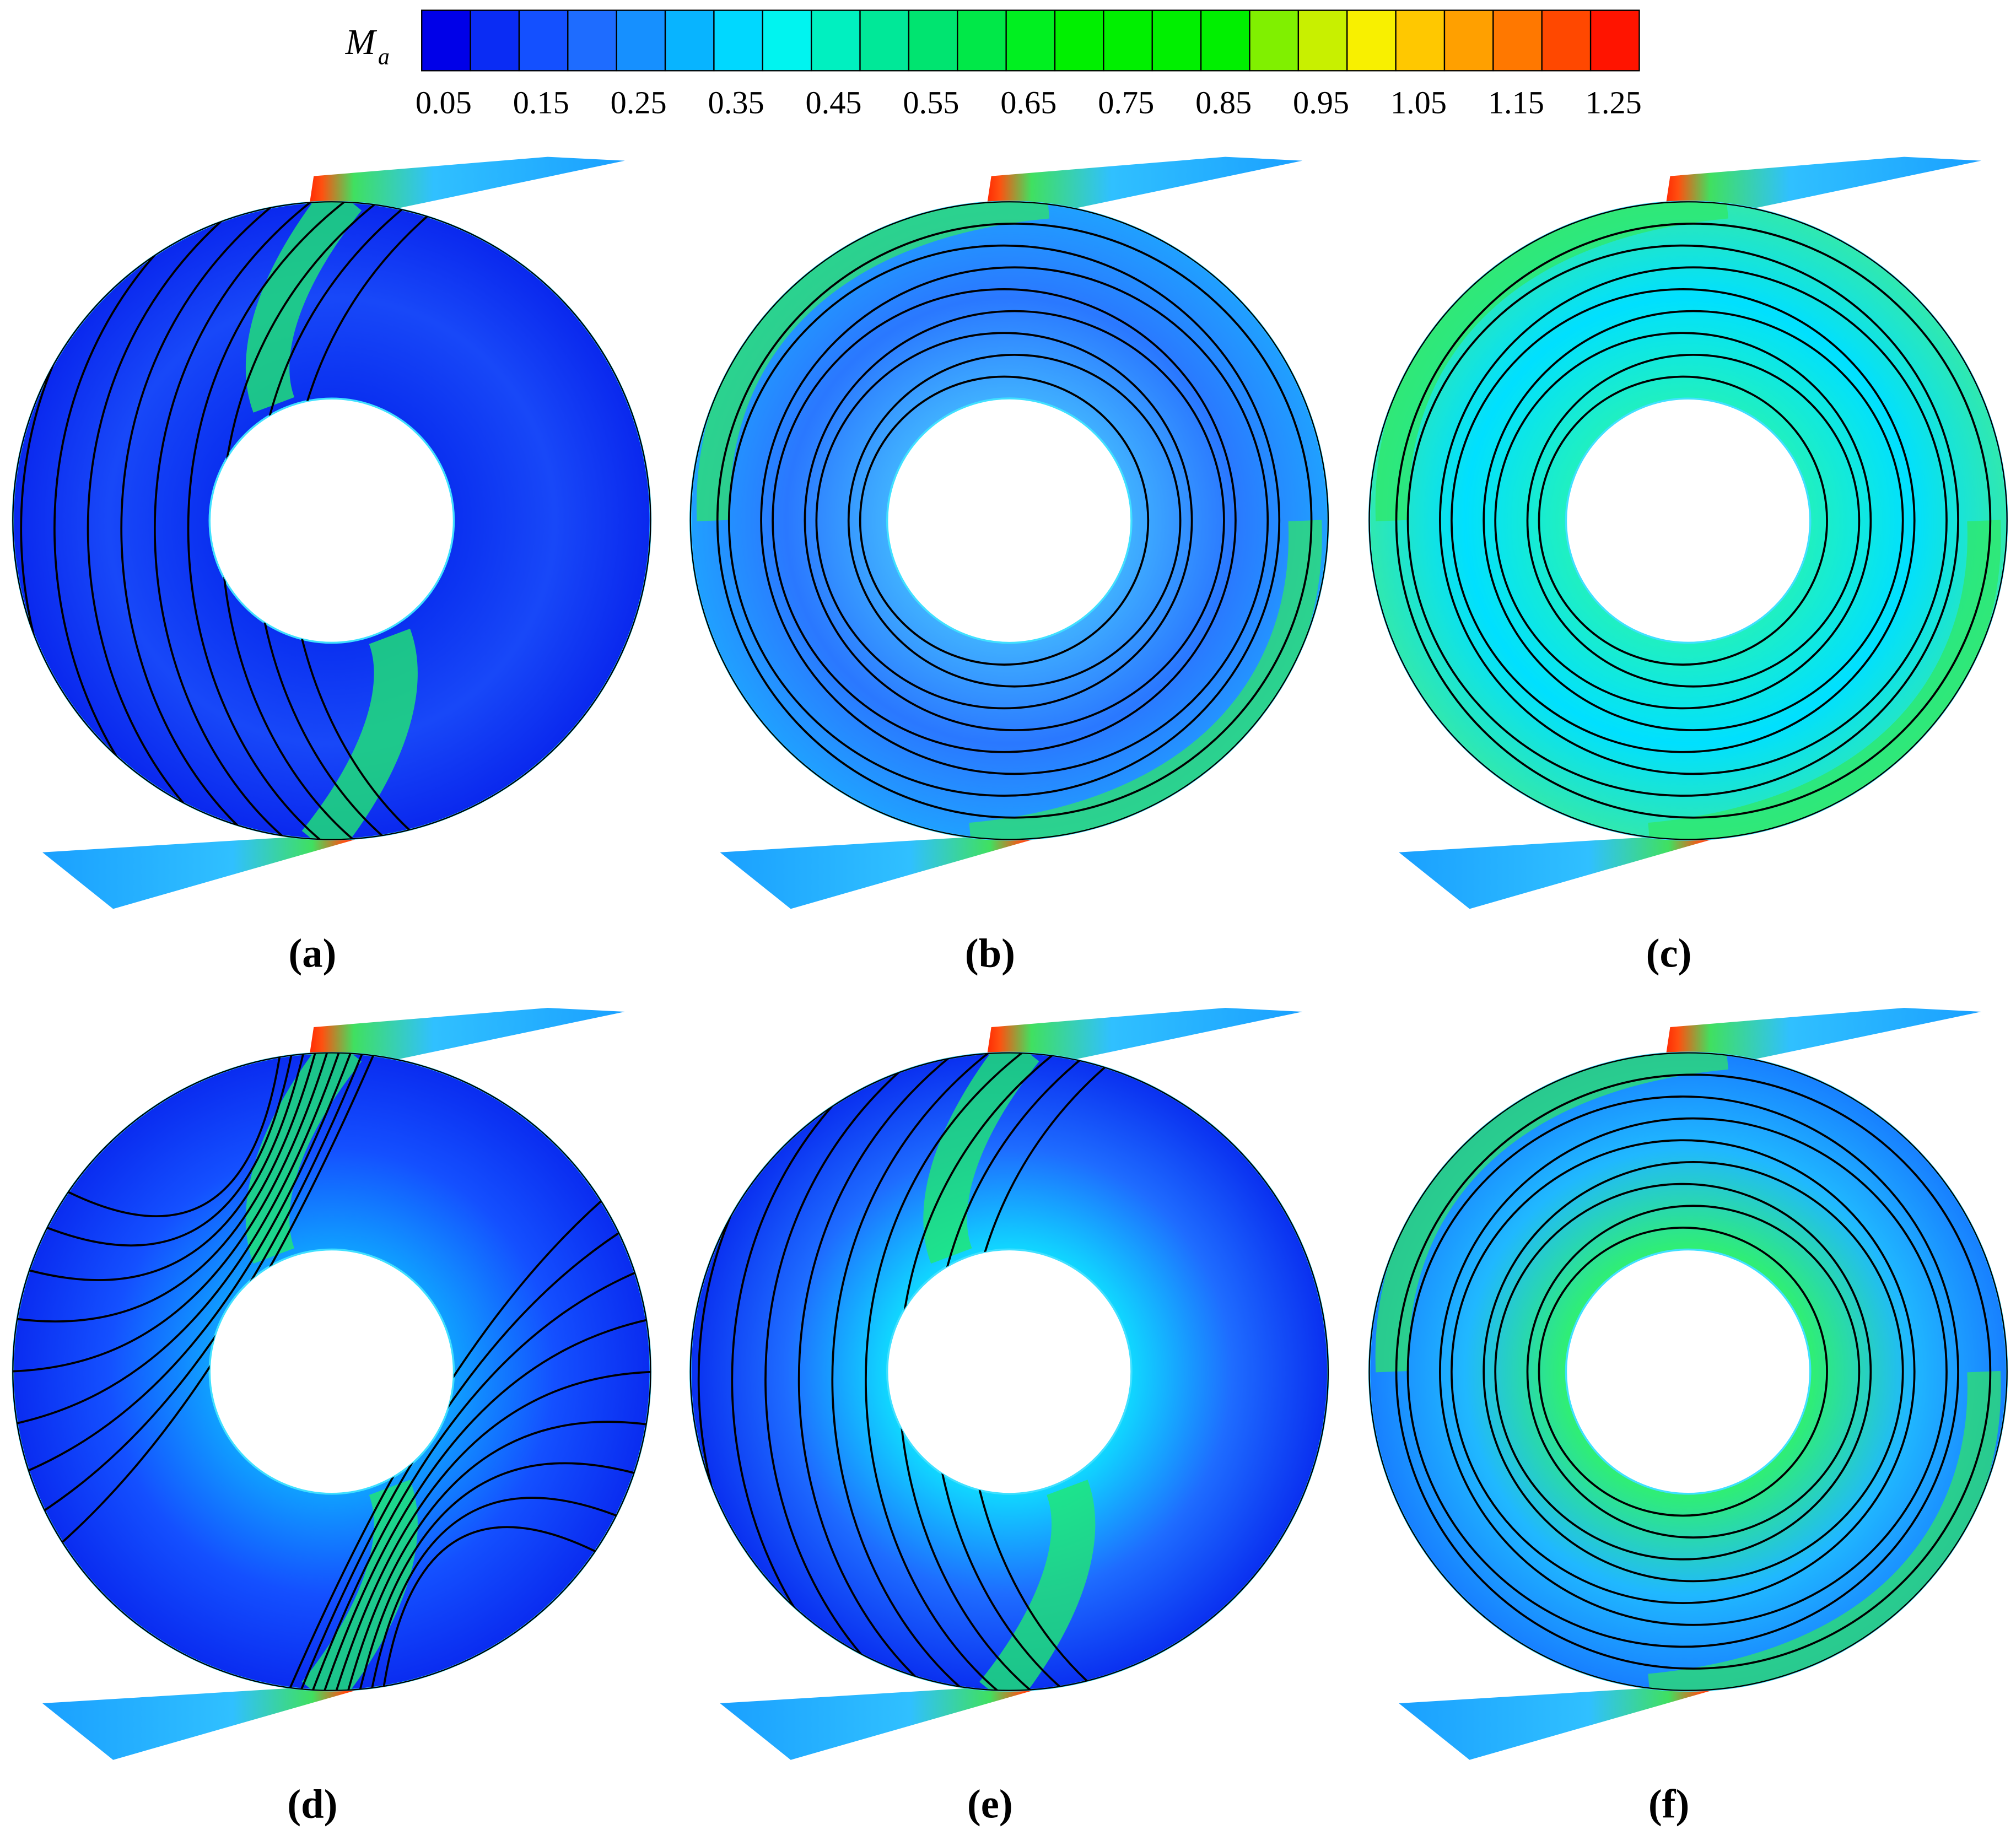 Image resolution: width=2016 pixels, height=1846 pixels. I want to click on colorbar-tick-label: 1.25, so click(1614, 102).